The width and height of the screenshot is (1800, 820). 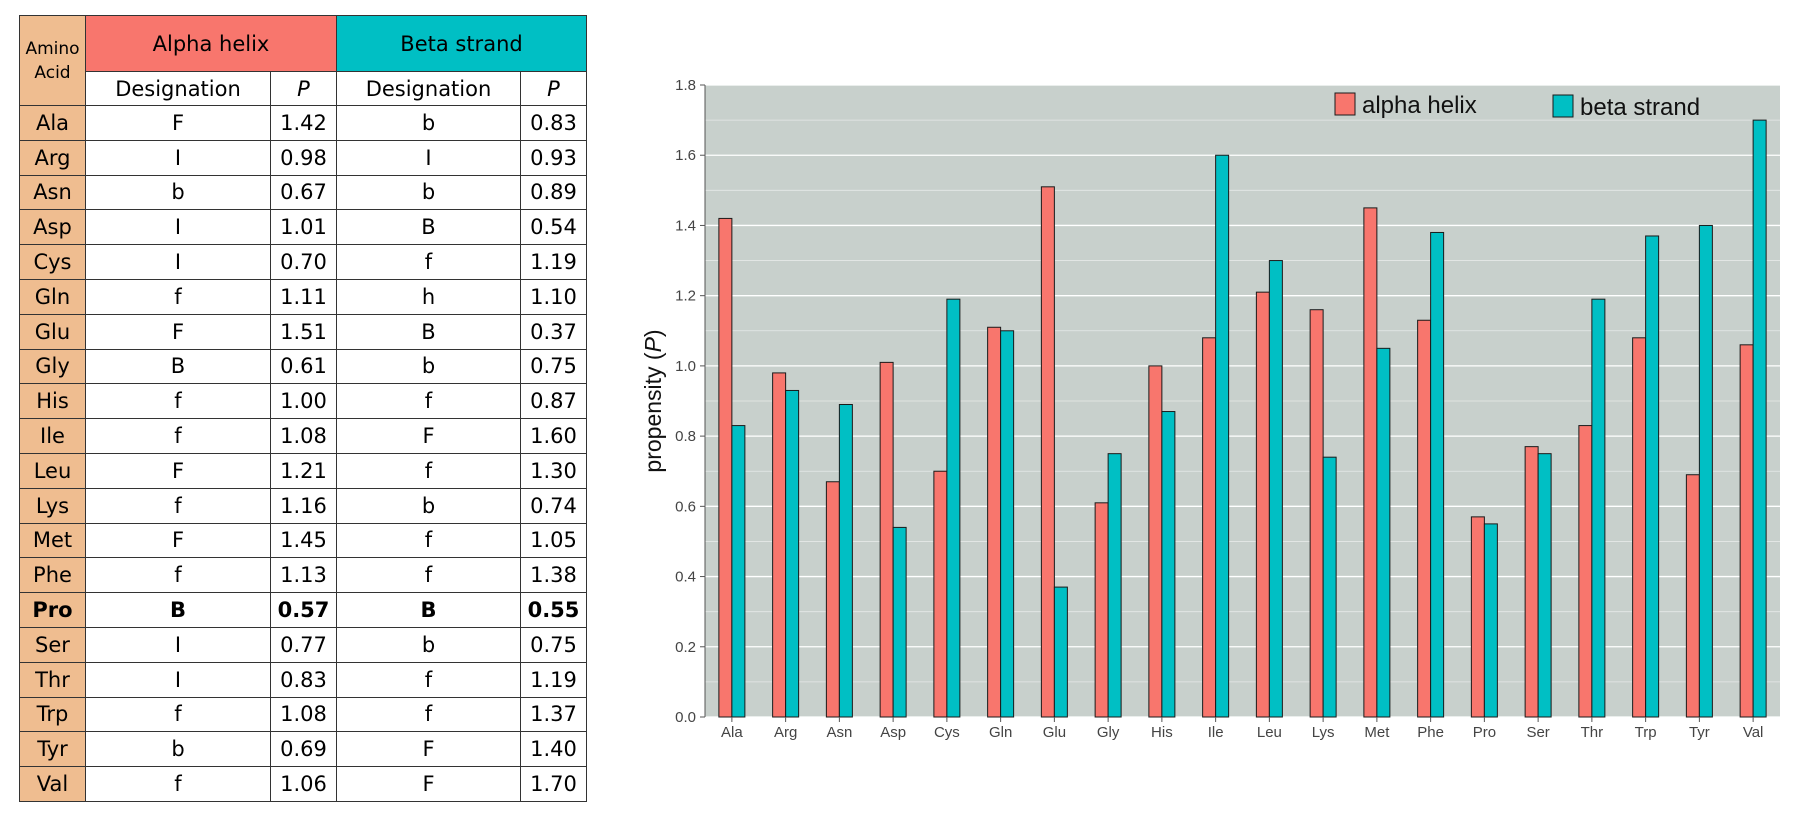 I want to click on alpha-p-cell: 1.16, so click(x=303, y=505).